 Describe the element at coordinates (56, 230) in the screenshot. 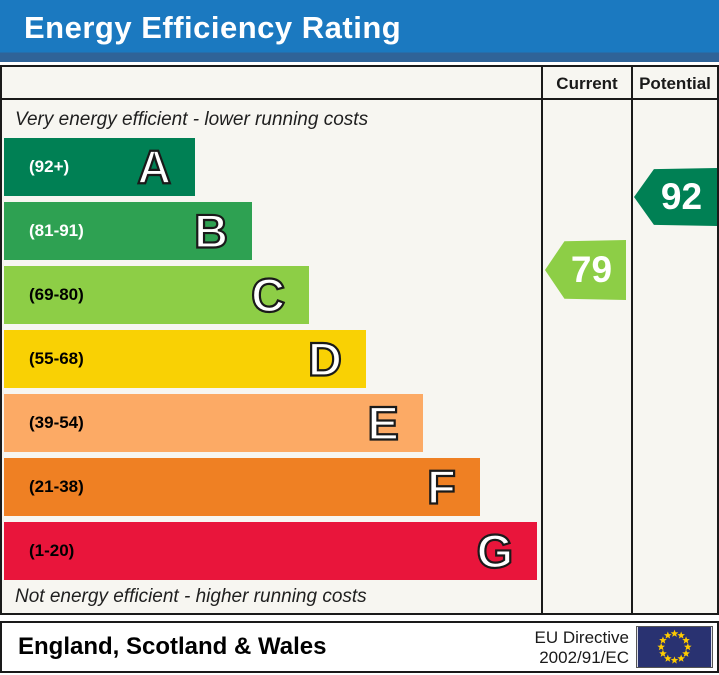

I see `band-range-label: (81-91)` at that location.